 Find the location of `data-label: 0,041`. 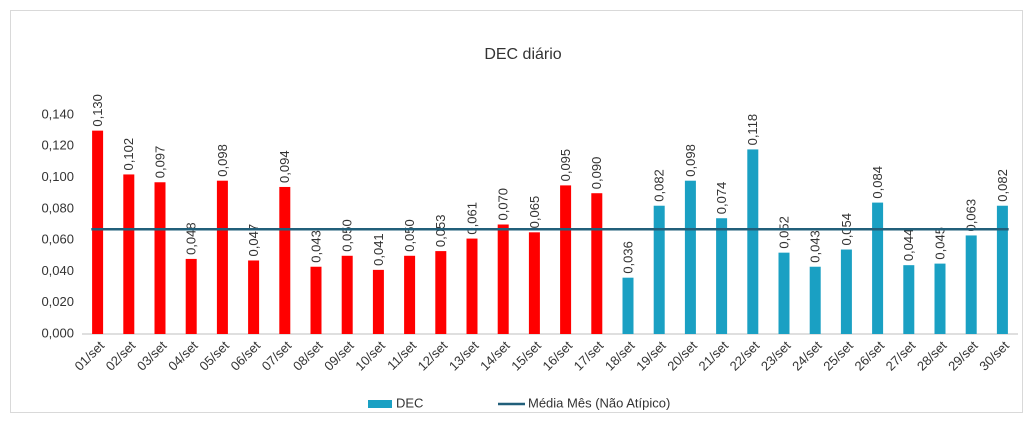

data-label: 0,041 is located at coordinates (378, 249).